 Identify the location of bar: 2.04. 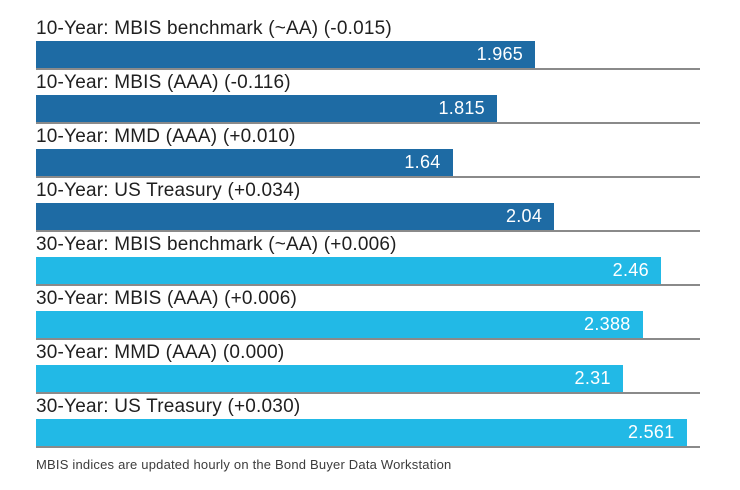
(295, 216).